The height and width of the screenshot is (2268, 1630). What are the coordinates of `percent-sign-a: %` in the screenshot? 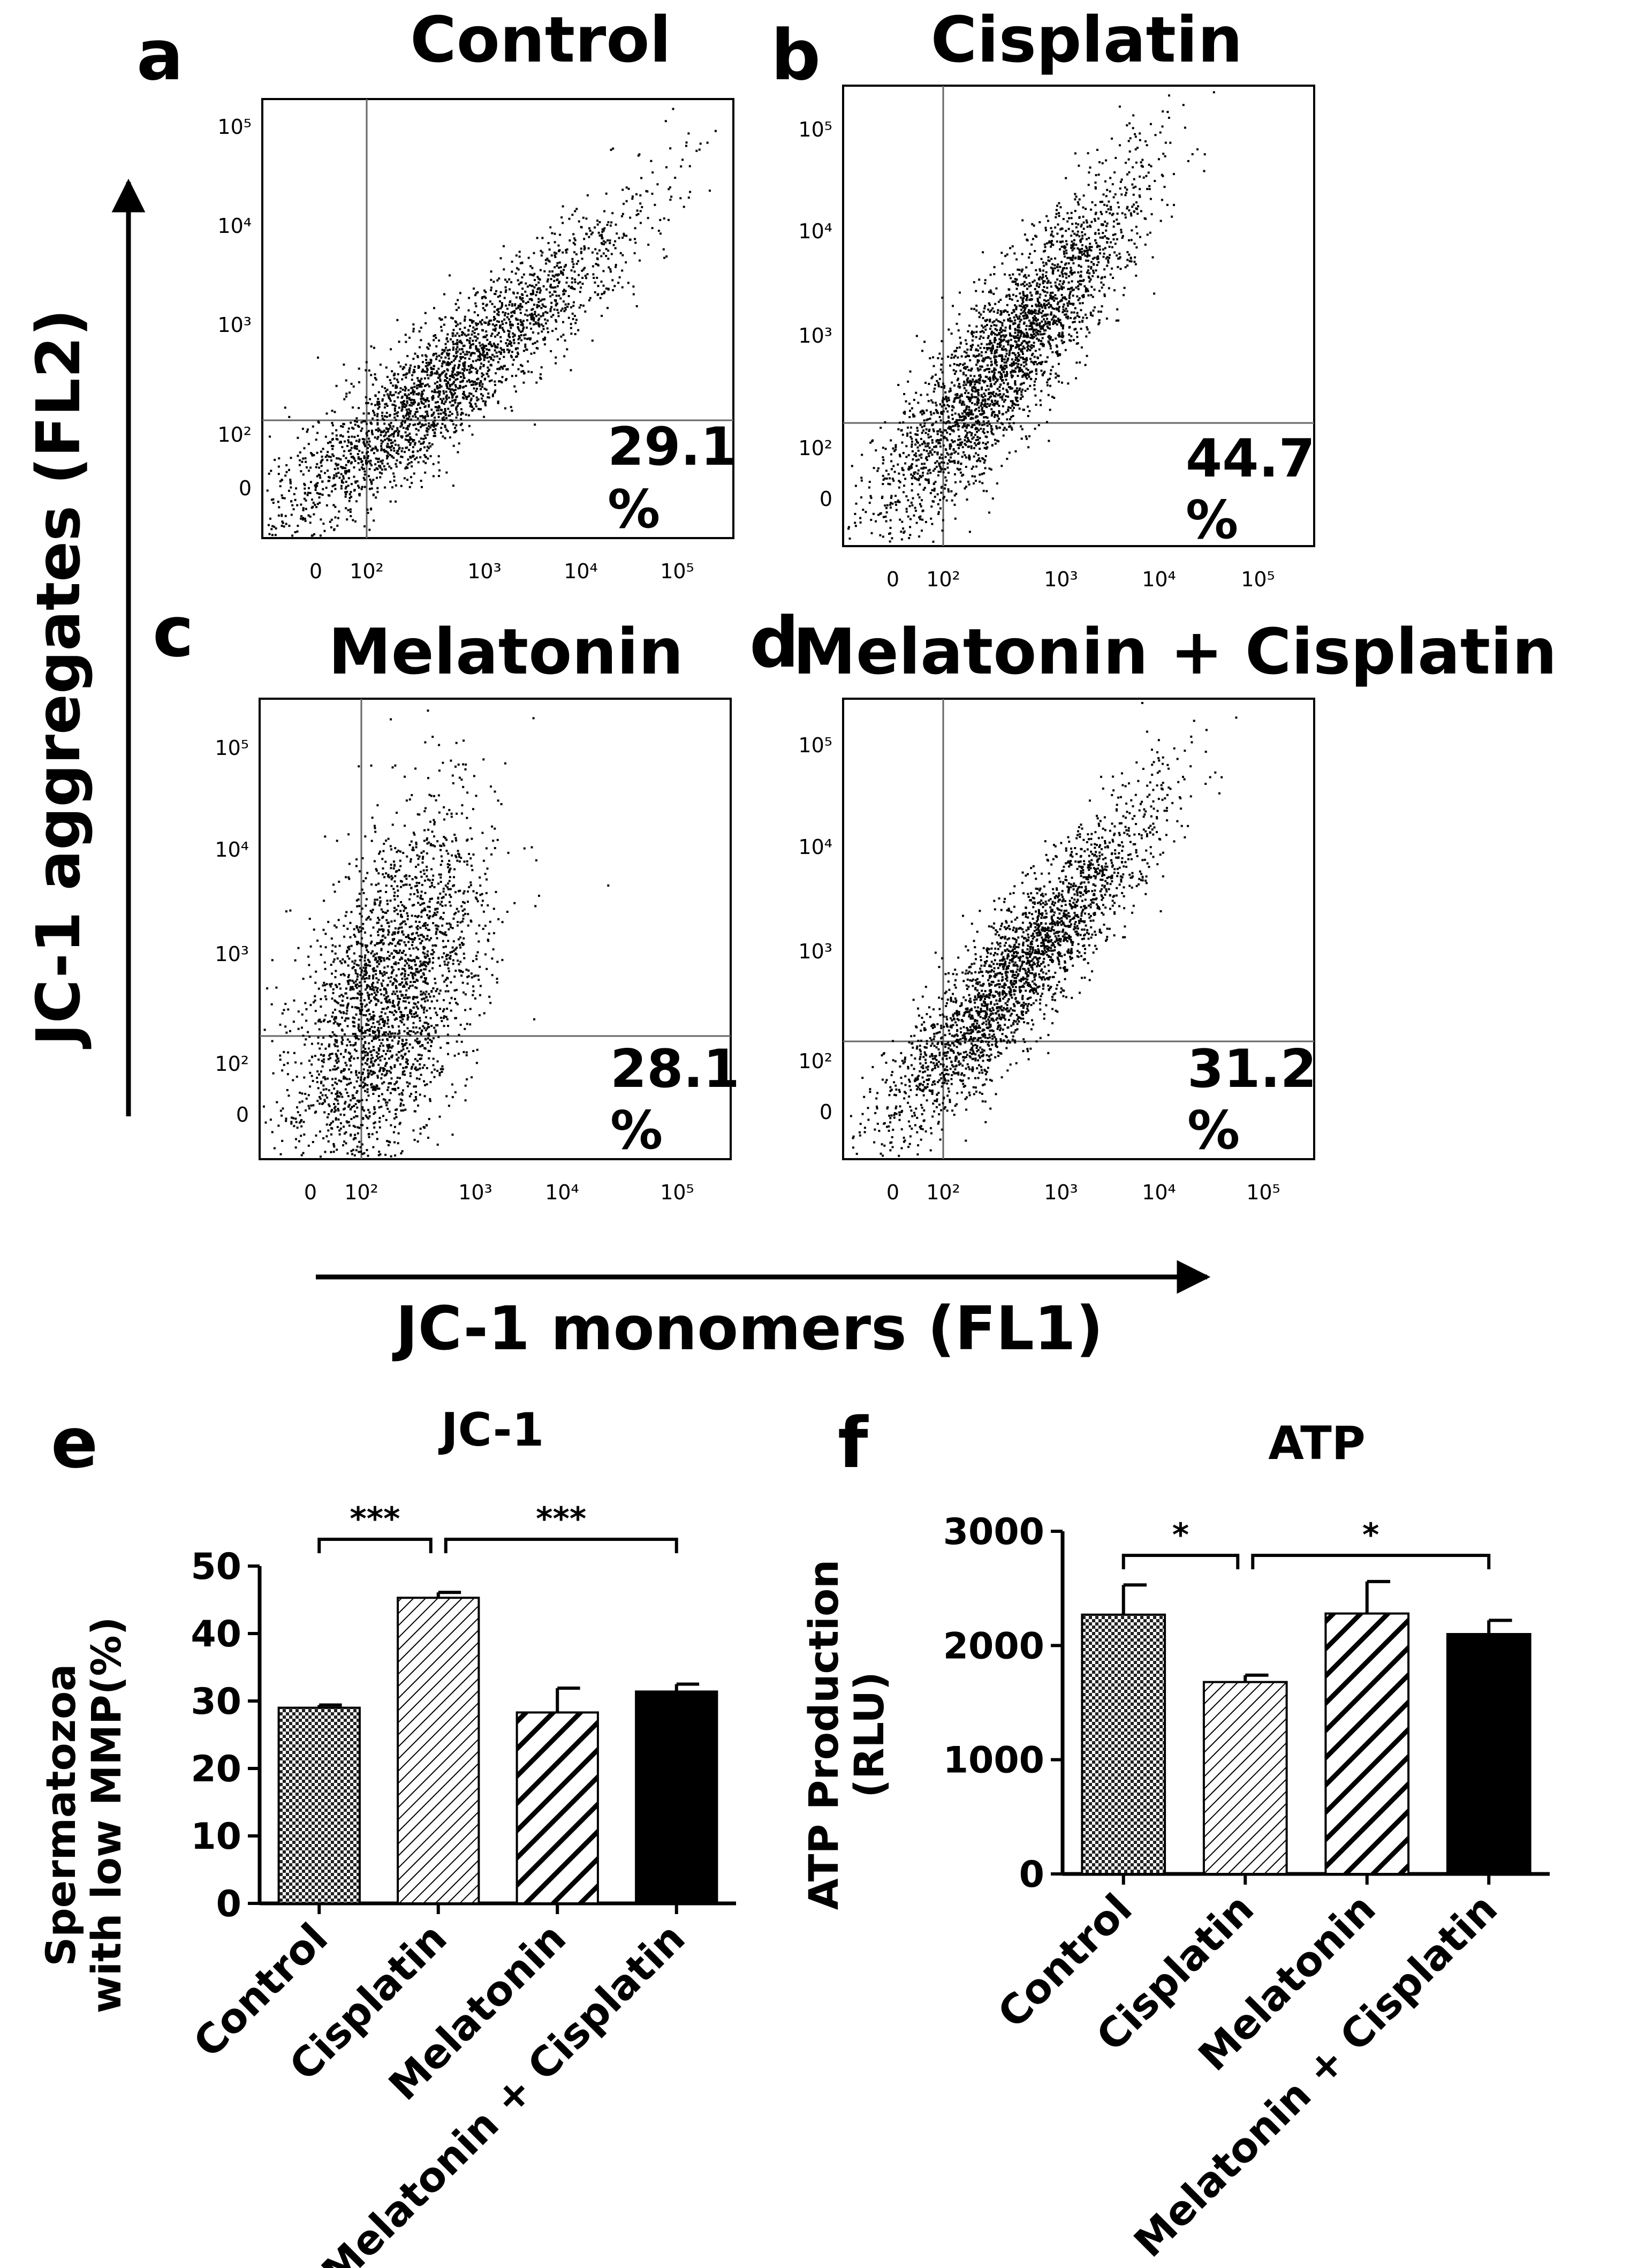 It's located at (634, 509).